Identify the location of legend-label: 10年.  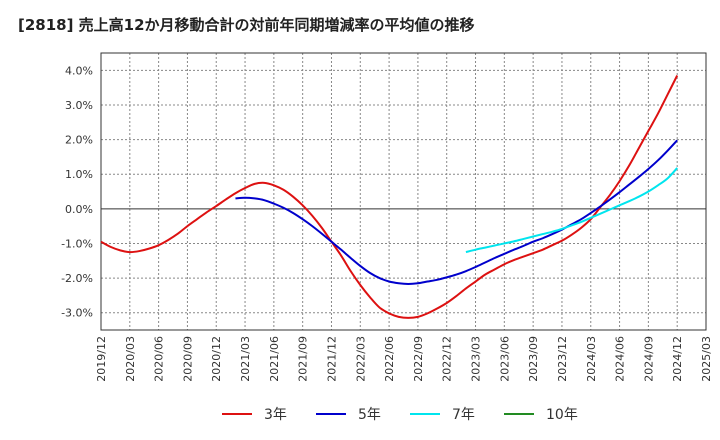
(562, 415).